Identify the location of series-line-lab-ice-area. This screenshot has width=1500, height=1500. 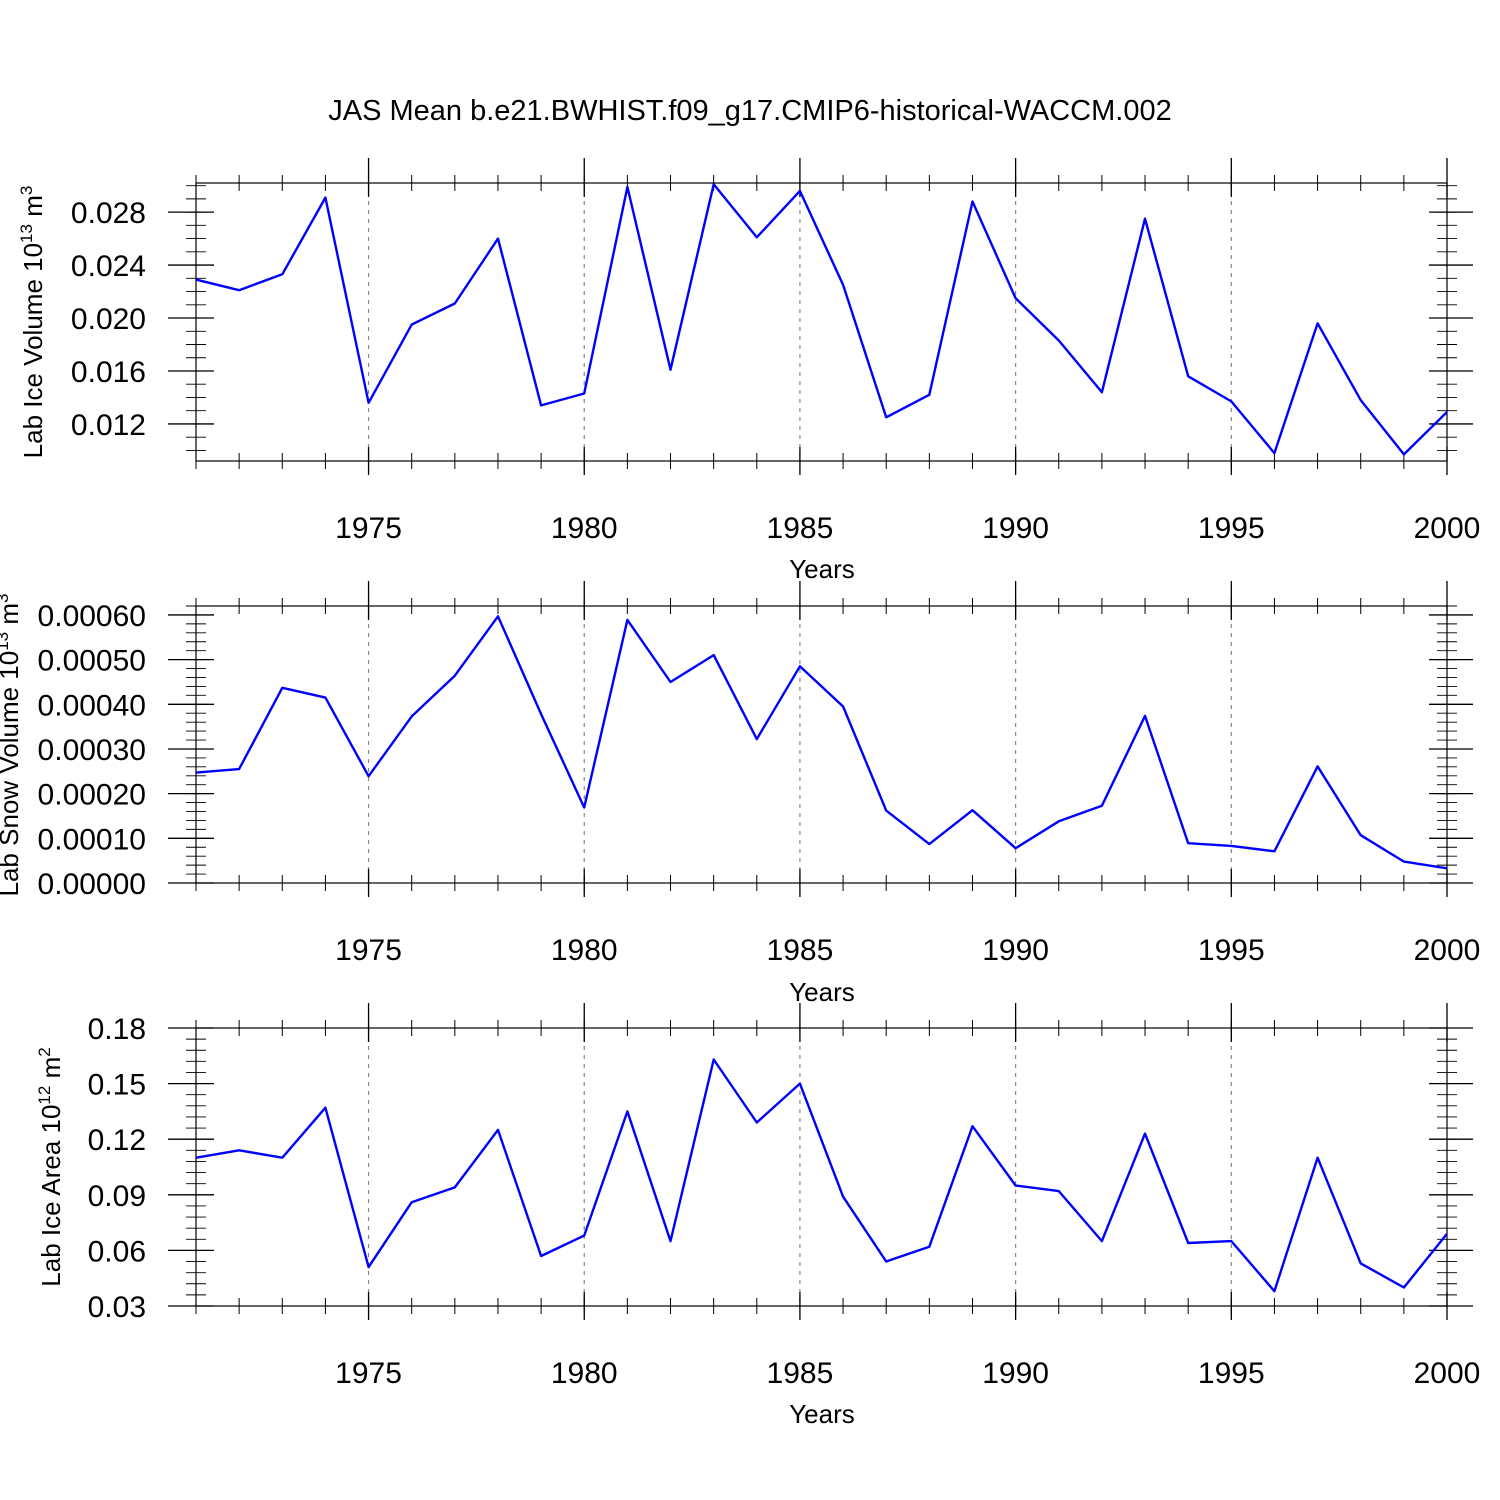
(821, 1175).